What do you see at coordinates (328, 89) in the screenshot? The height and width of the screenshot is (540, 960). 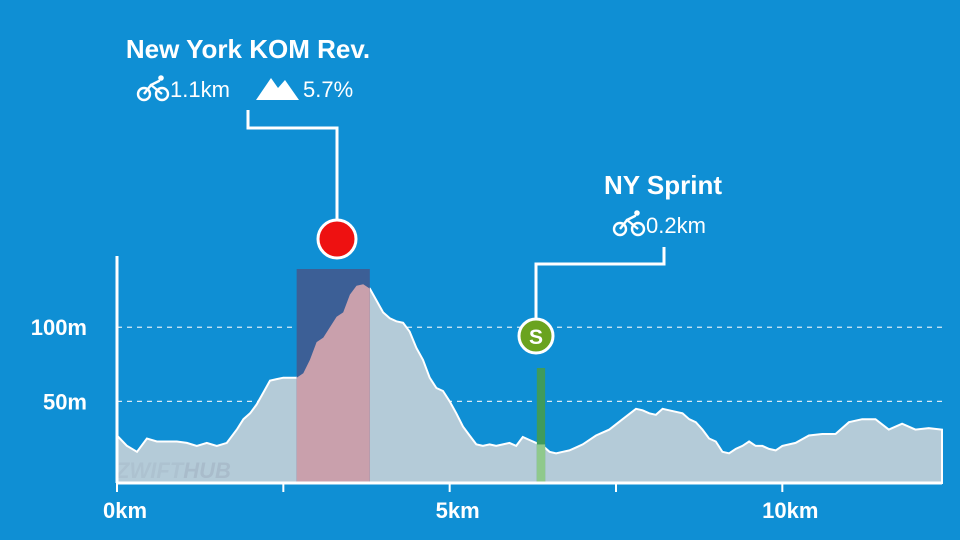 I see `kom-grade: 5.7%` at bounding box center [328, 89].